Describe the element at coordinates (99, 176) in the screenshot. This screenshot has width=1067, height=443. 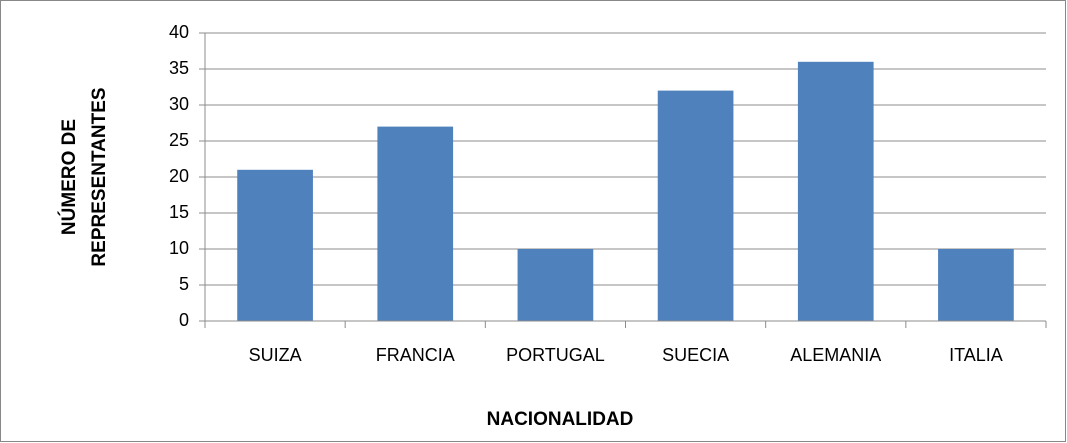
I see `y-axis-label: REPRESENTANTES` at that location.